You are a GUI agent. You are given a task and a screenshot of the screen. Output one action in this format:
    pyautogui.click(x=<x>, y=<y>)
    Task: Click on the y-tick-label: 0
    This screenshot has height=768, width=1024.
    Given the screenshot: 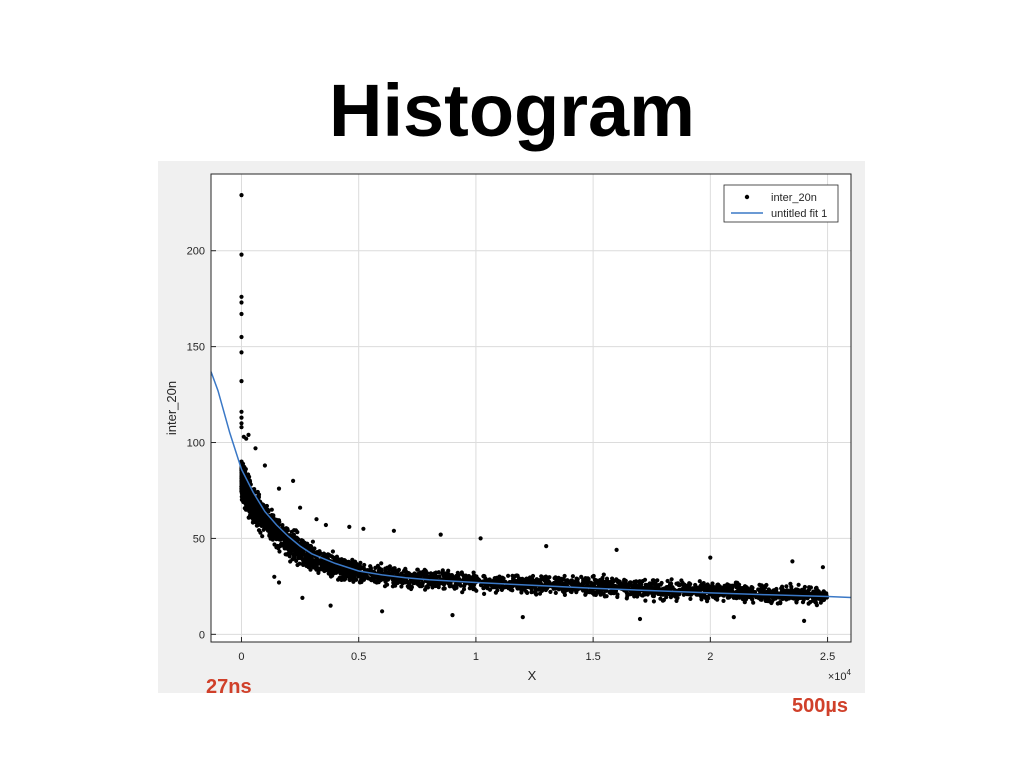 What is the action you would take?
    pyautogui.click(x=202, y=635)
    